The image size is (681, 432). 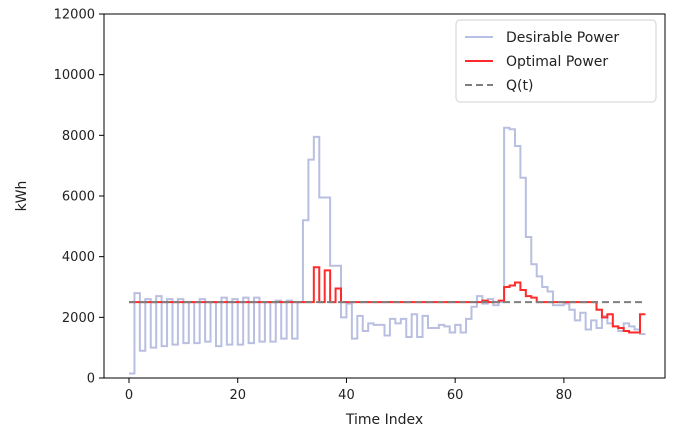 What do you see at coordinates (78, 197) in the screenshot?
I see `y-tick-label: 6000` at bounding box center [78, 197].